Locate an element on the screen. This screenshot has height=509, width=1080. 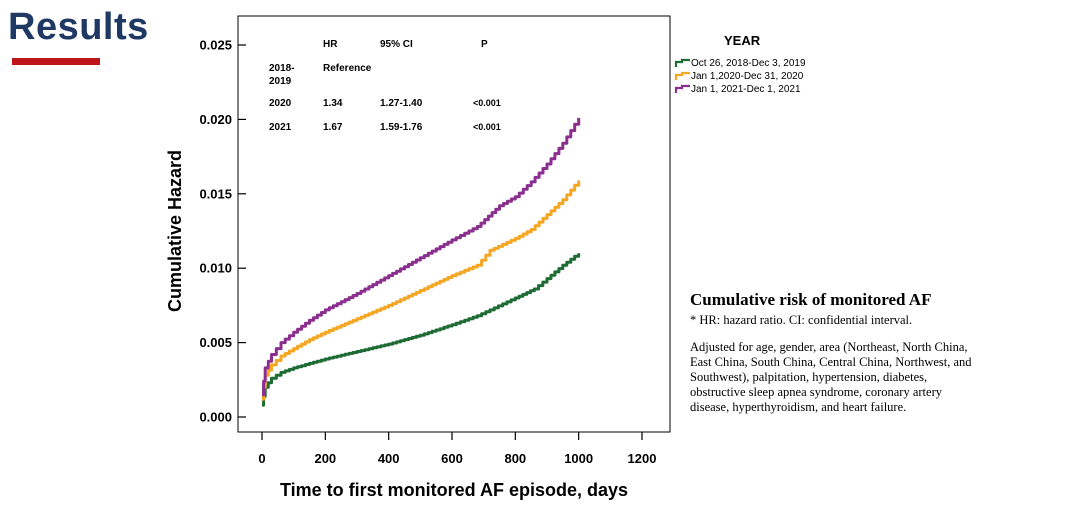
legend-title: YEAR is located at coordinates (742, 40).